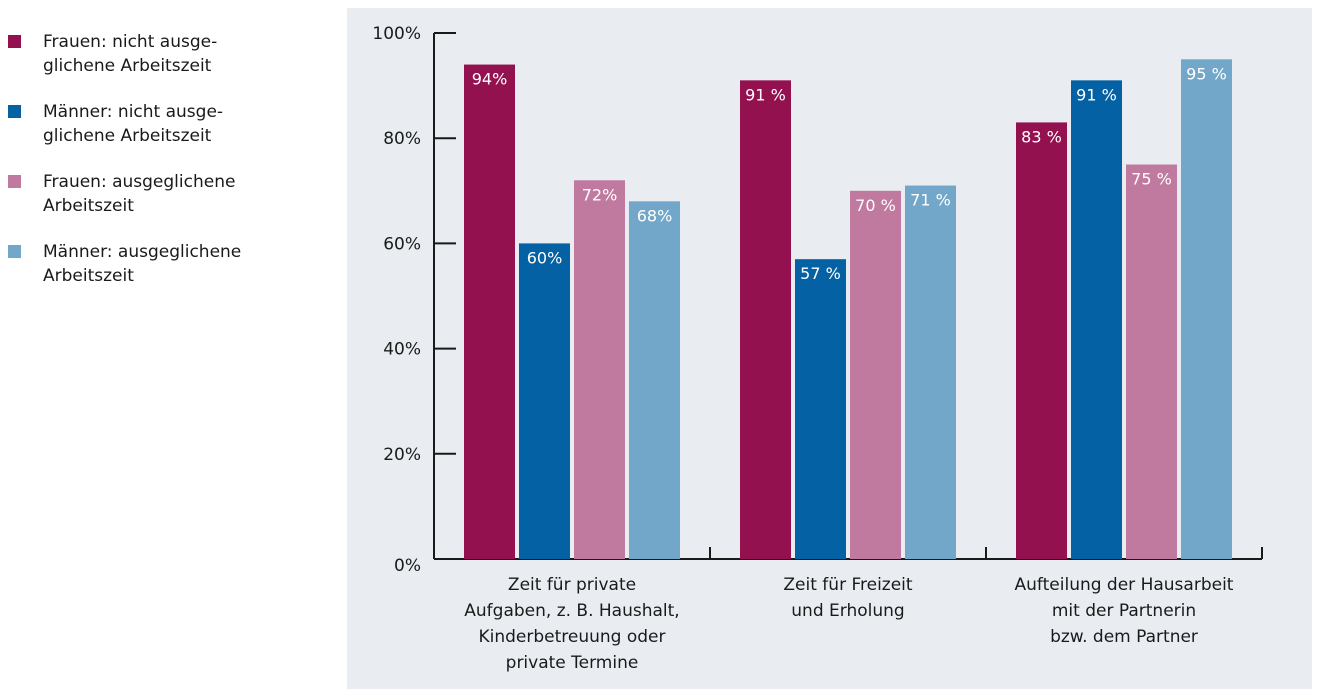 The width and height of the screenshot is (1320, 690). I want to click on y-tick-label: 80%, so click(402, 139).